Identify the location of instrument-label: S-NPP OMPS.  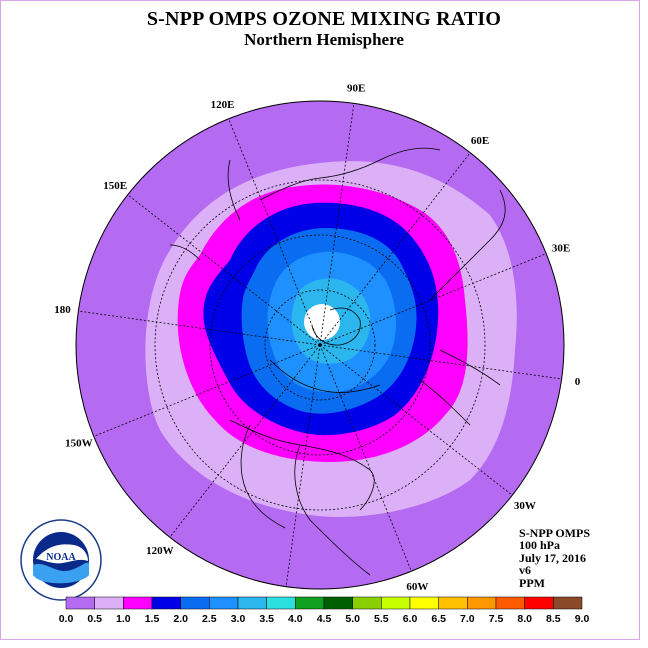
(554, 533).